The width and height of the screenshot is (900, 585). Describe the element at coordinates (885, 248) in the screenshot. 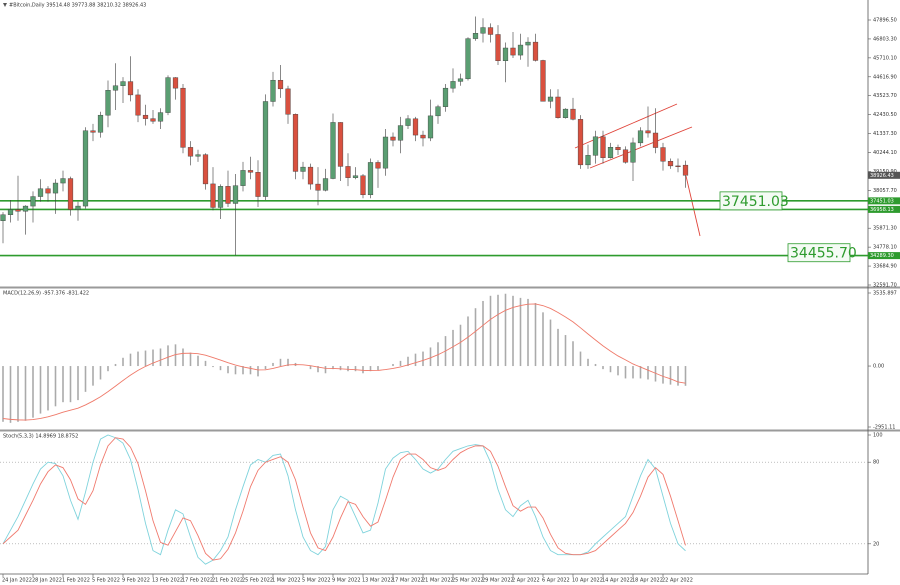

I see `y-tick-label: 34778.10` at that location.